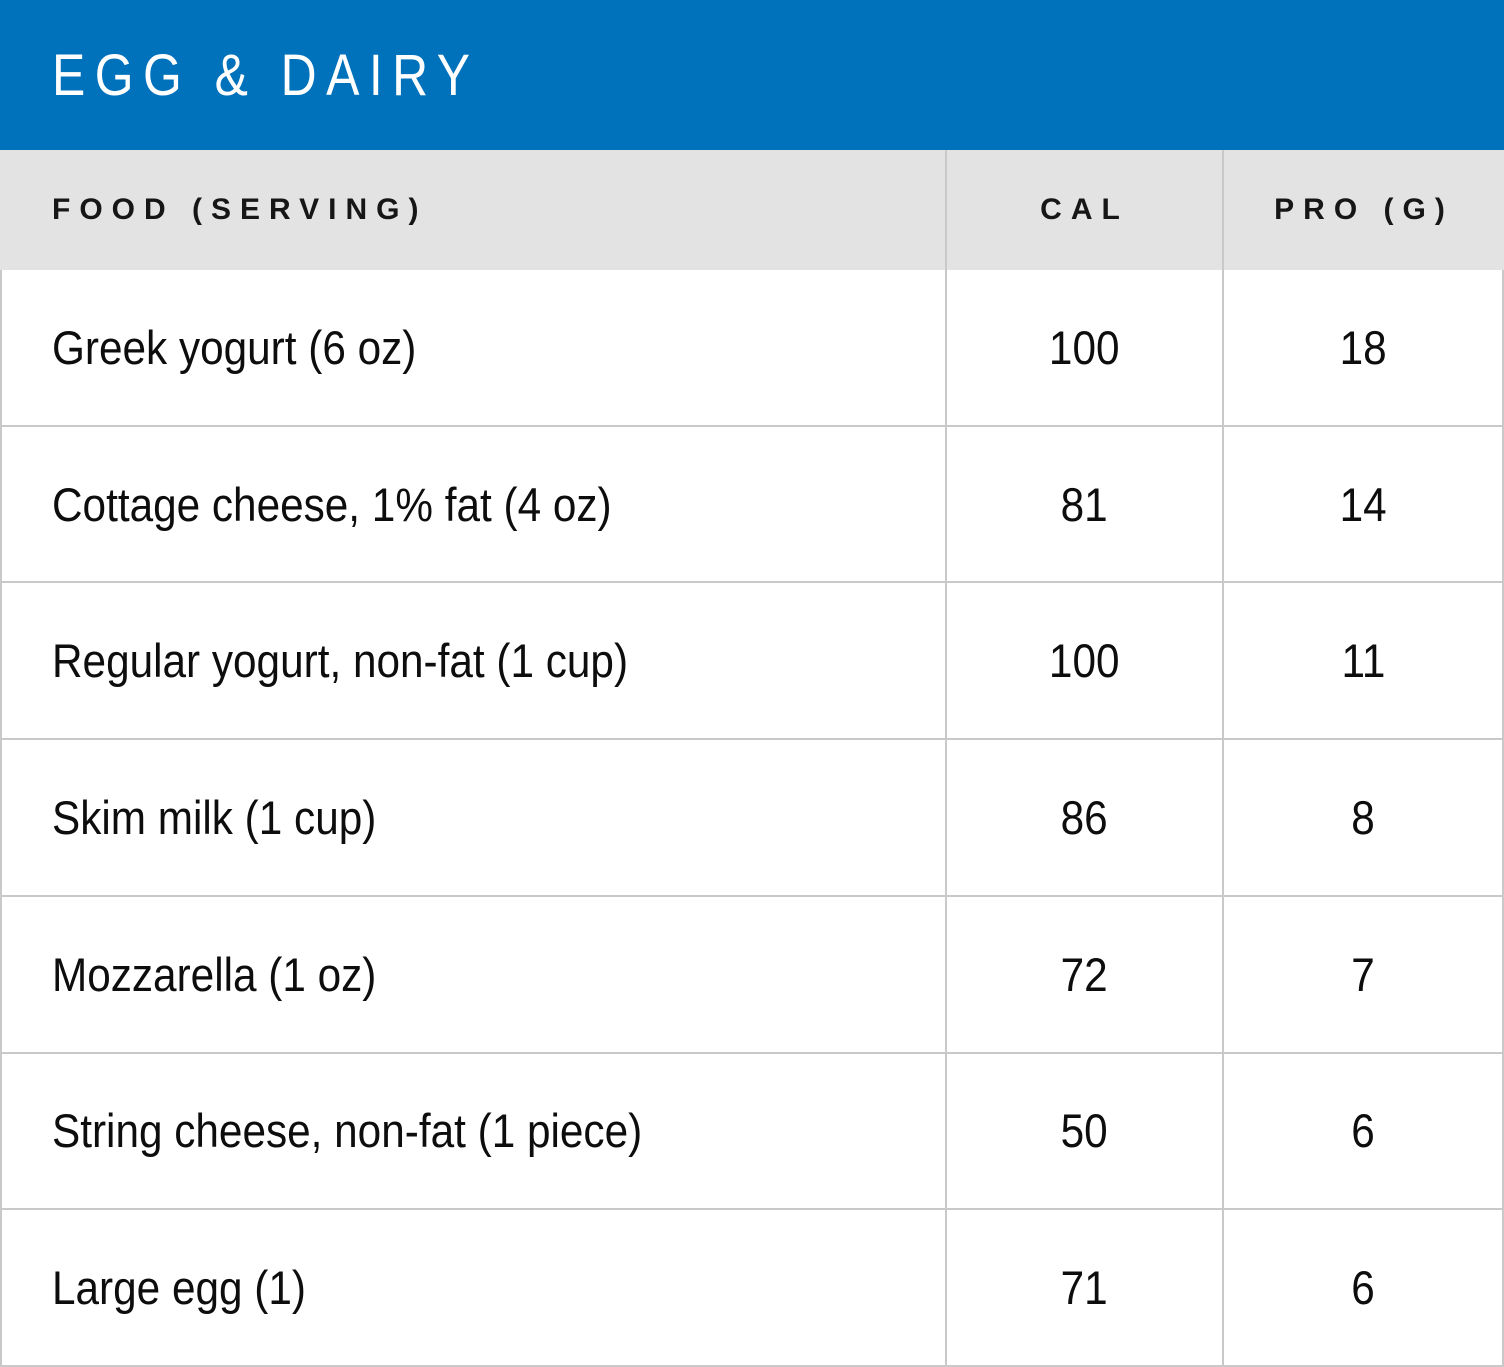 The image size is (1504, 1367). Describe the element at coordinates (752, 75) in the screenshot. I see `section-title-bar: EGG & DAIRY` at that location.